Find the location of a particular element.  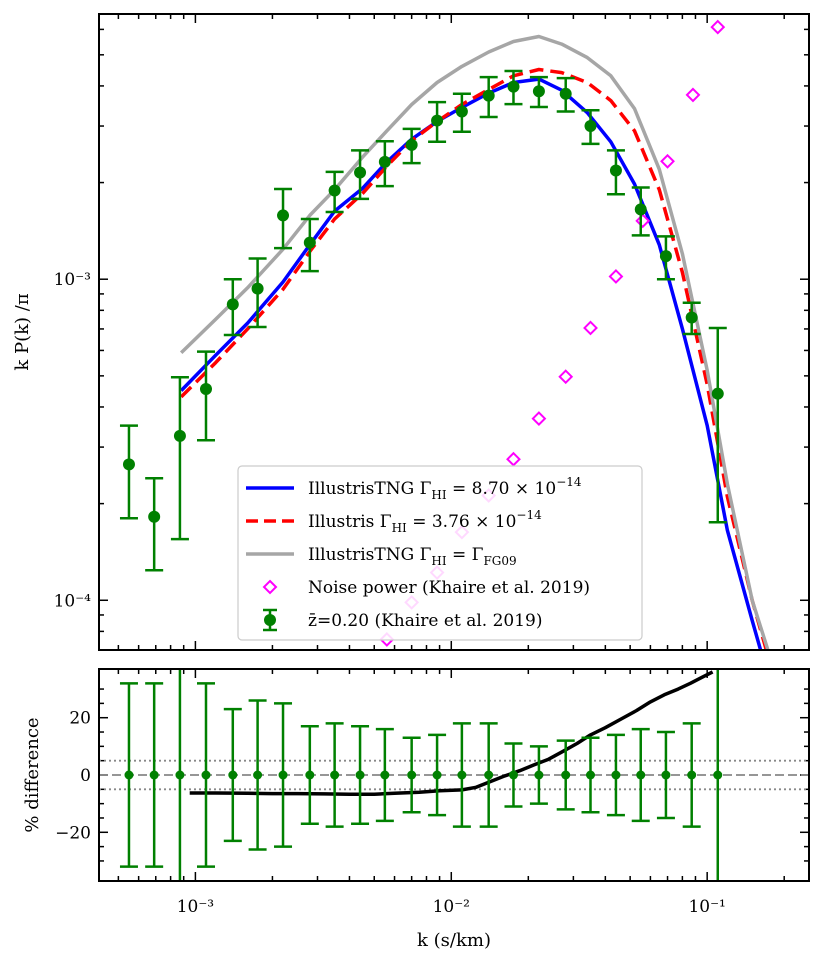

y-tick-label: −20 is located at coordinates (73, 833).